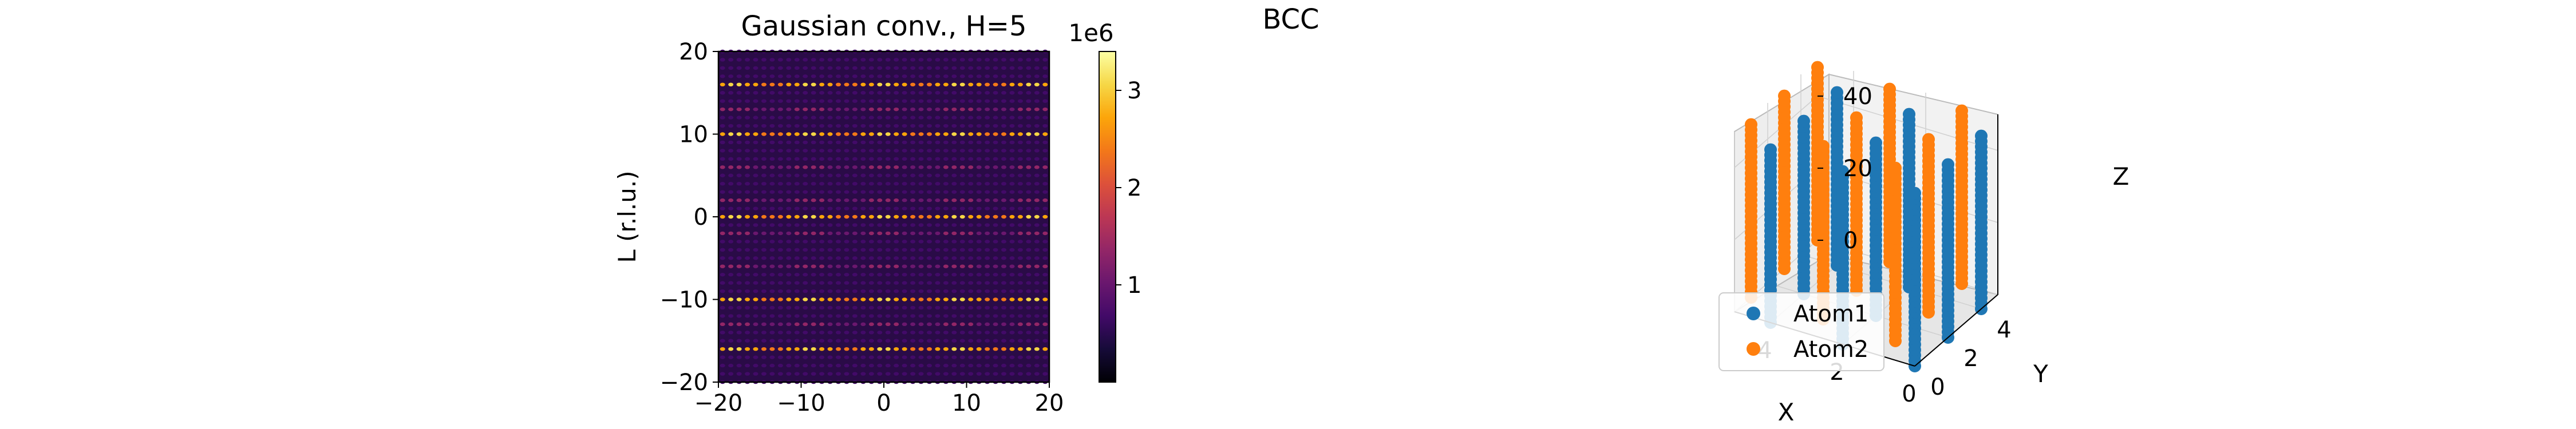 This screenshot has height=429, width=2576. I want to click on y-tick-label: 10, so click(693, 135).